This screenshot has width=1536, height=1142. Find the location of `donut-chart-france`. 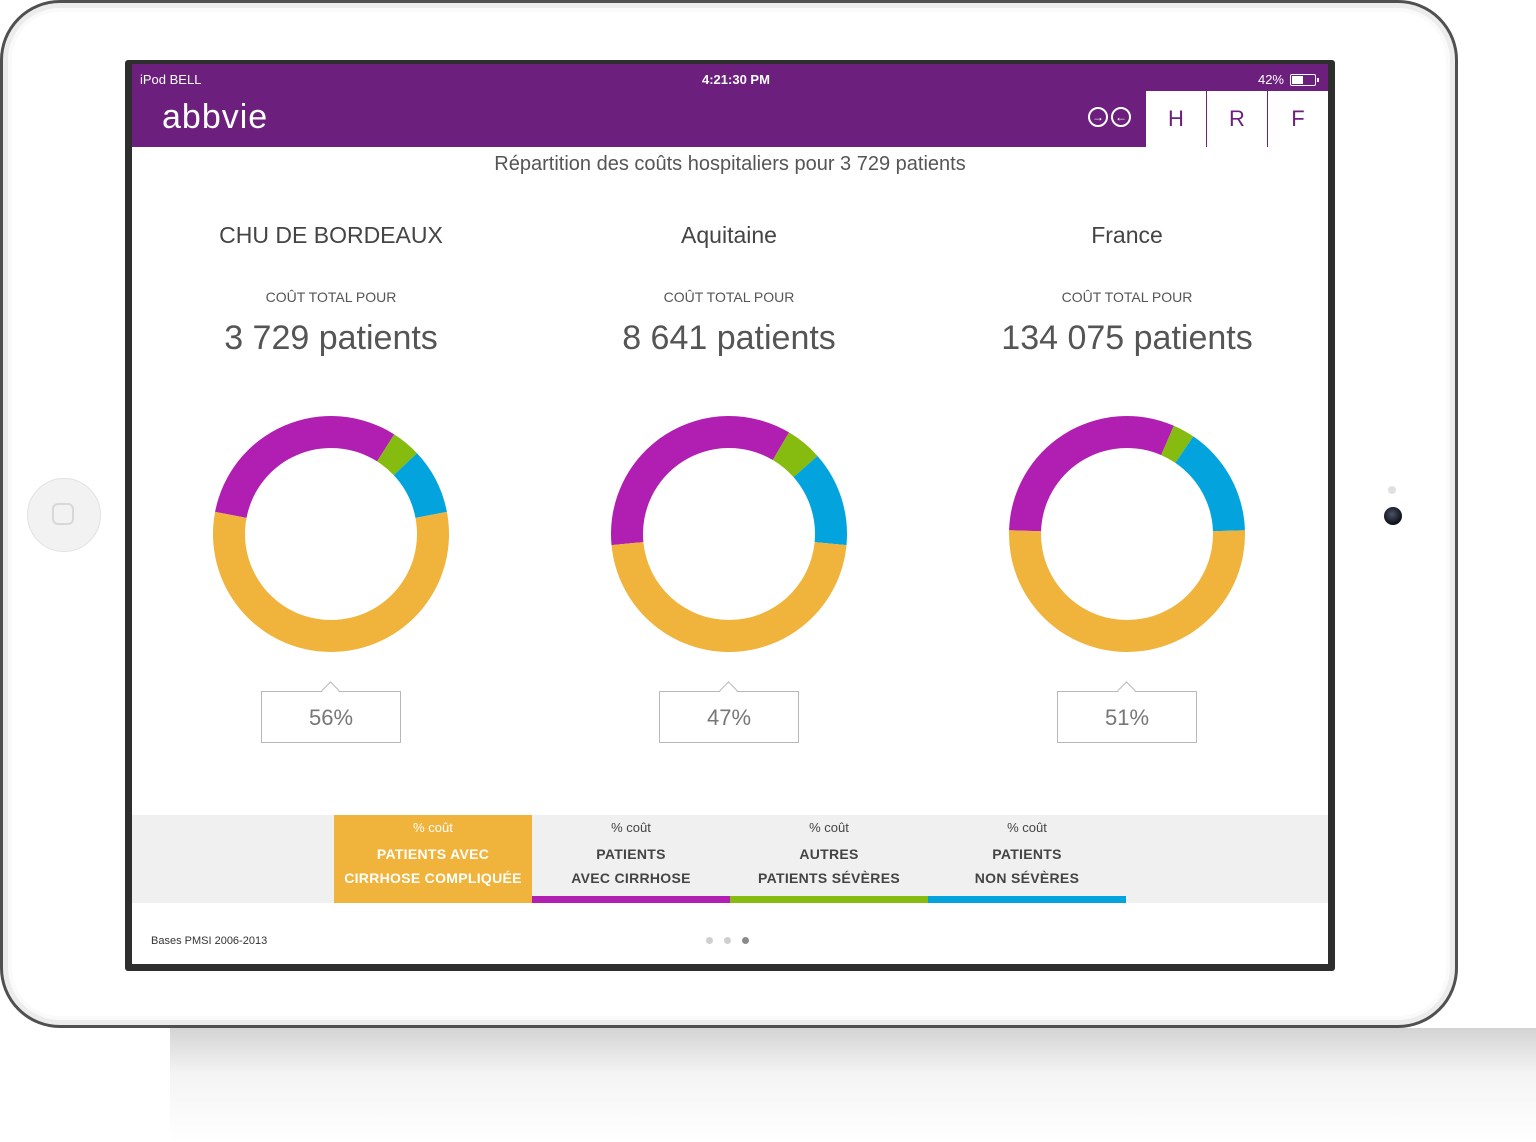

donut-chart-france is located at coordinates (1127, 534).